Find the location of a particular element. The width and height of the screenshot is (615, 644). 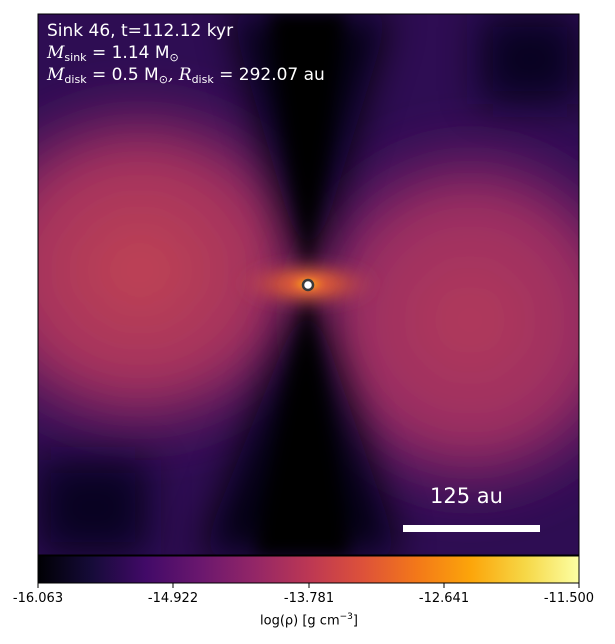

colorbar-label: log(ρ) [g cm−3] is located at coordinates (309, 620).